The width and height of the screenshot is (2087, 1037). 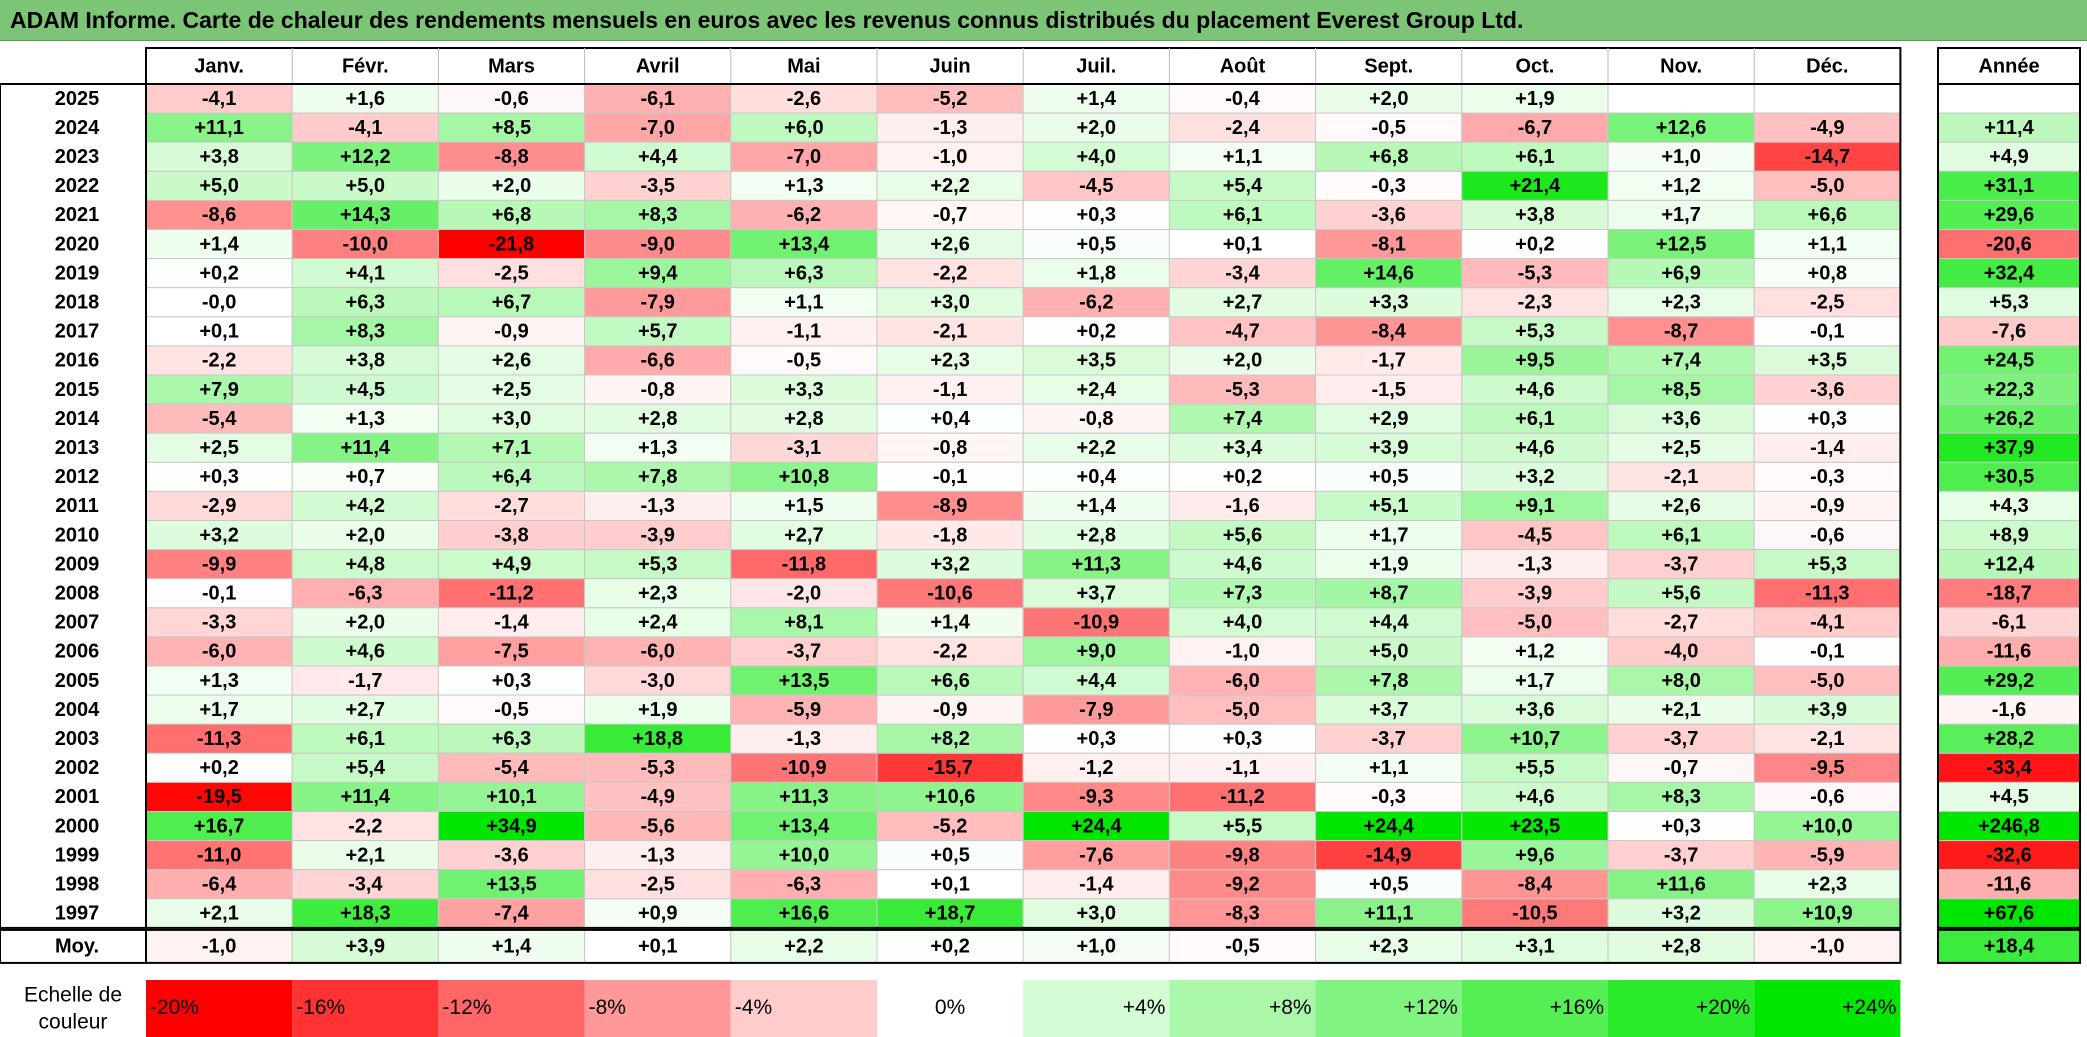 I want to click on cell-value: +8,7, so click(x=1388, y=594).